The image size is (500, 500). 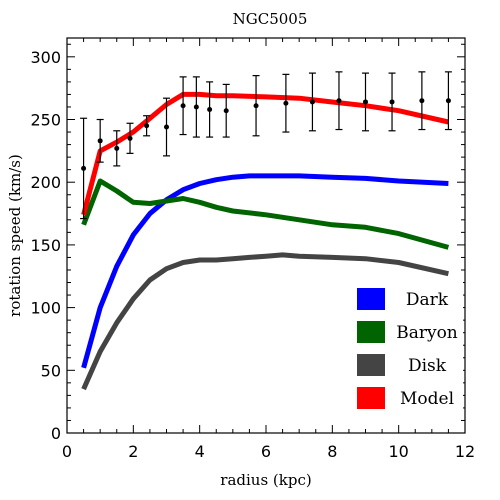 What do you see at coordinates (270, 19) in the screenshot?
I see `chart-title: NGC5005` at bounding box center [270, 19].